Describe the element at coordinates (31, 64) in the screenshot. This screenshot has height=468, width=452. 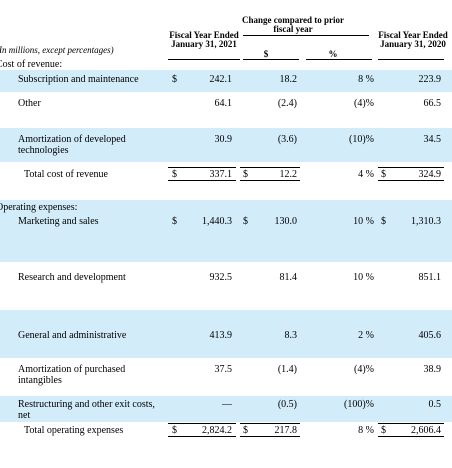
I see `section-heading: Cost of revenue:` at that location.